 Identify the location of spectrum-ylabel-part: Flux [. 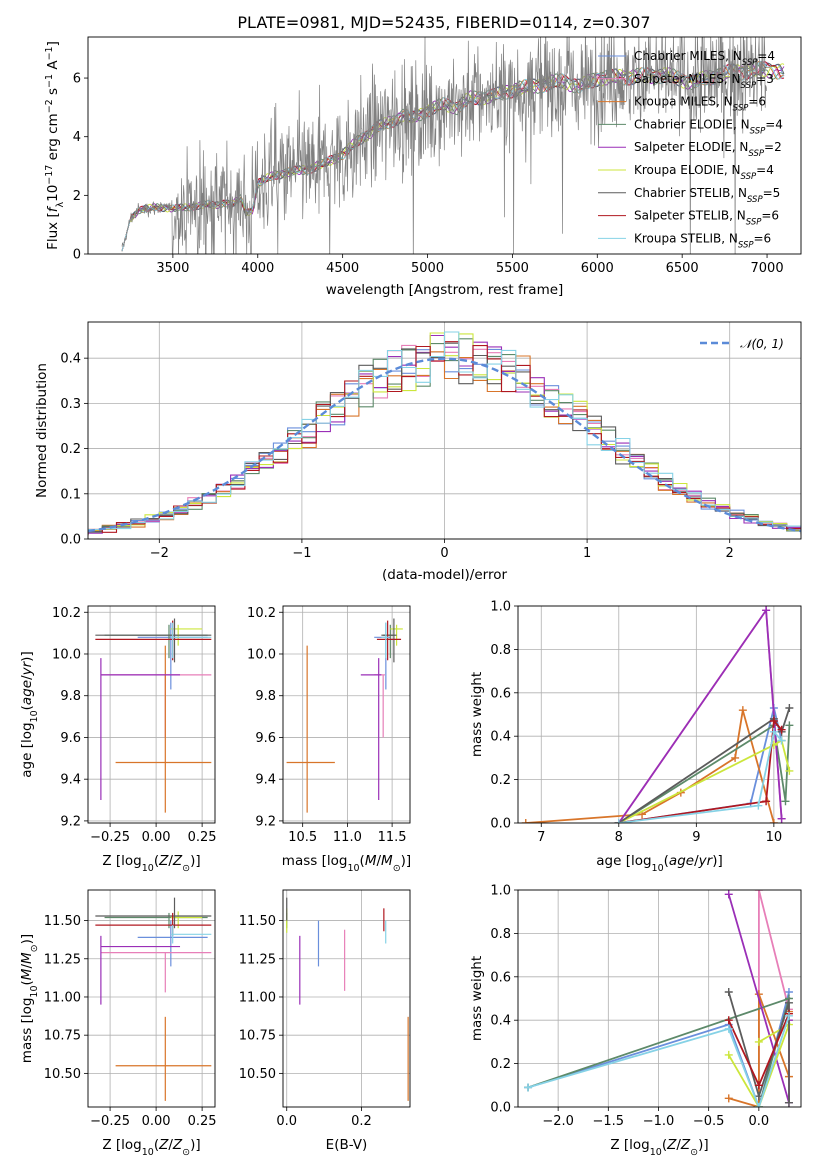
(53, 231).